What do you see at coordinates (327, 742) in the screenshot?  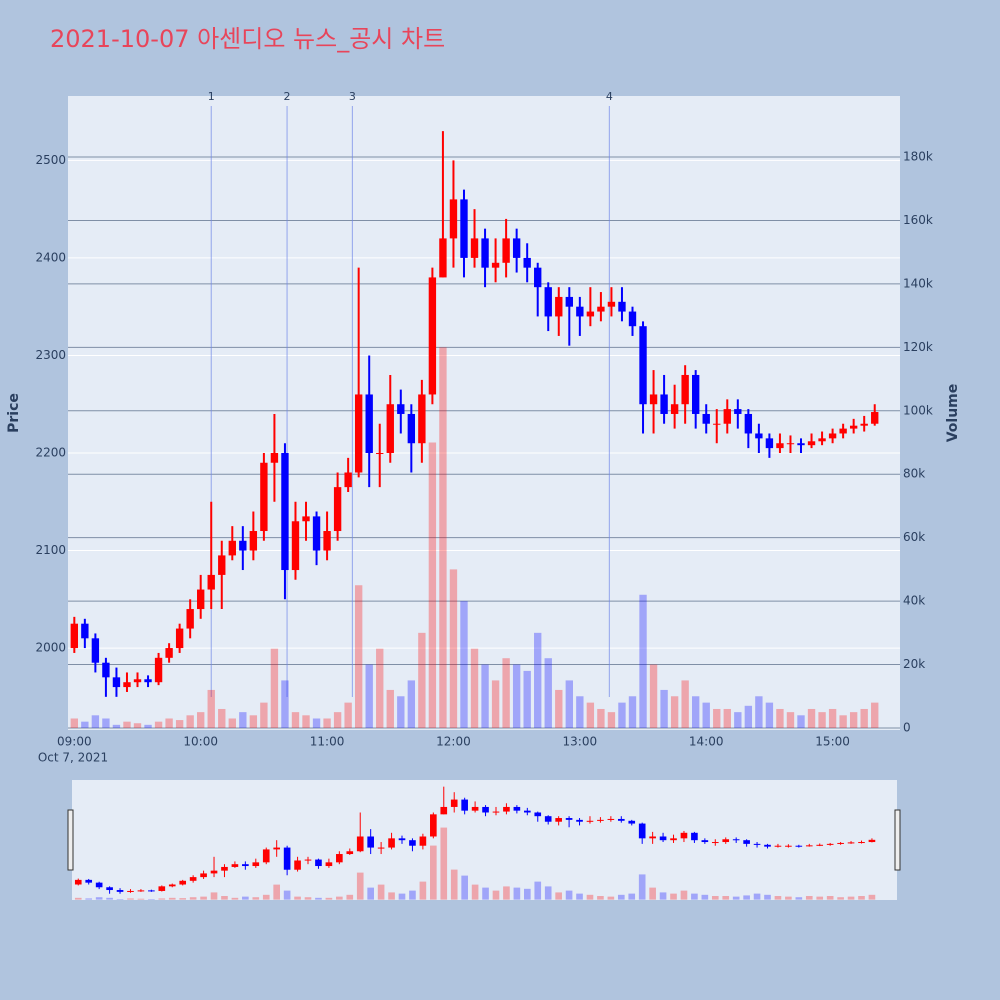 I see `x-tick-label: 11:00` at bounding box center [327, 742].